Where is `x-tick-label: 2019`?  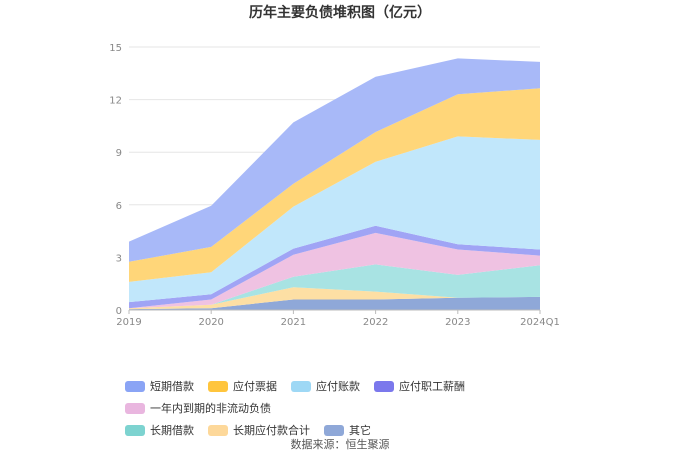
x-tick-label: 2019 is located at coordinates (128, 322).